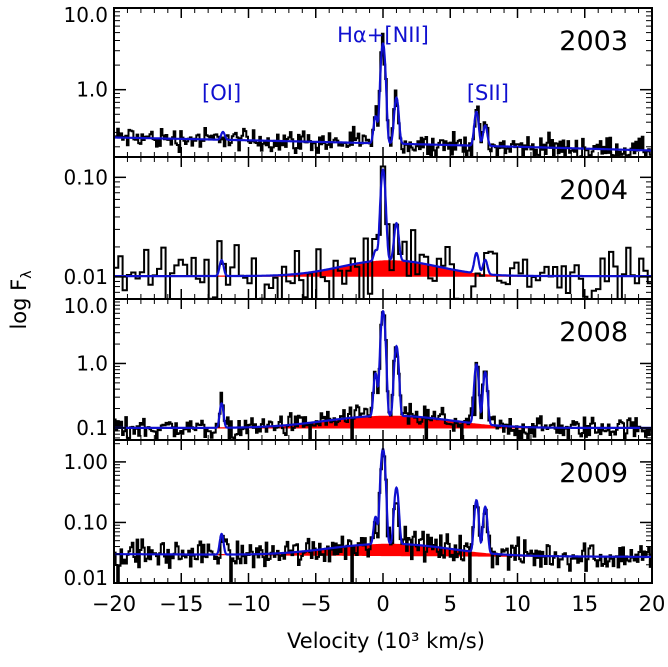  Describe the element at coordinates (517, 604) in the screenshot. I see `x-tick-label: 10` at that location.